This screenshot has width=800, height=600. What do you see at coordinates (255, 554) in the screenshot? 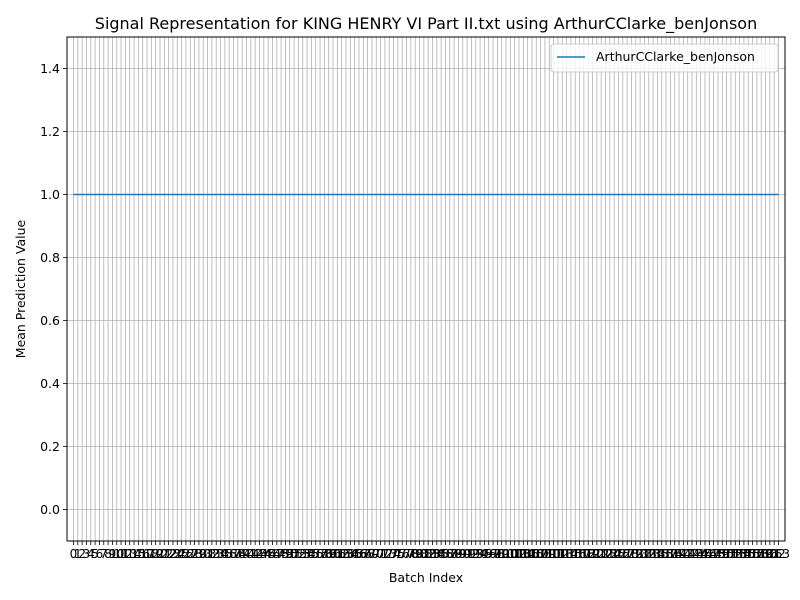
I see `x-tick-label: 42` at bounding box center [255, 554].